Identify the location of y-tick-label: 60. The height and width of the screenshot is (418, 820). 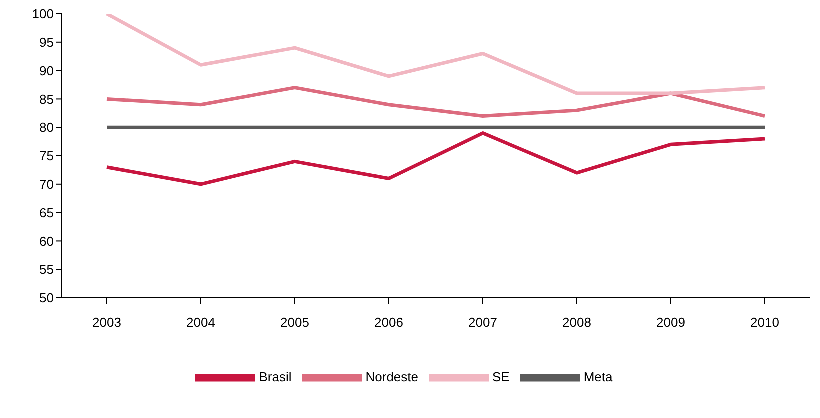
(47, 241).